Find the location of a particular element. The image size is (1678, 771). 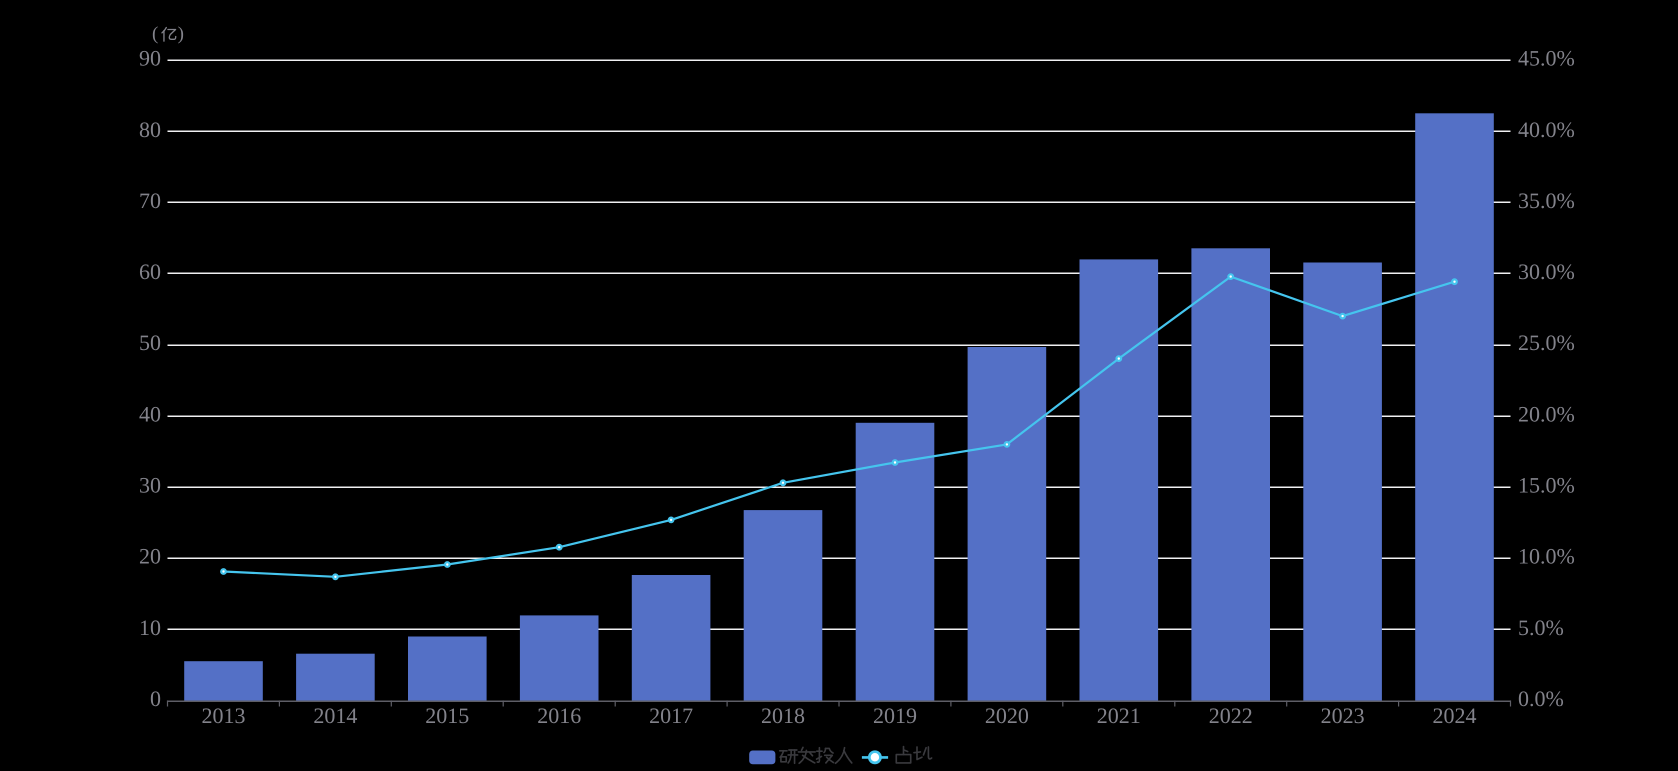

svg-text: 2015 is located at coordinates (447, 715).